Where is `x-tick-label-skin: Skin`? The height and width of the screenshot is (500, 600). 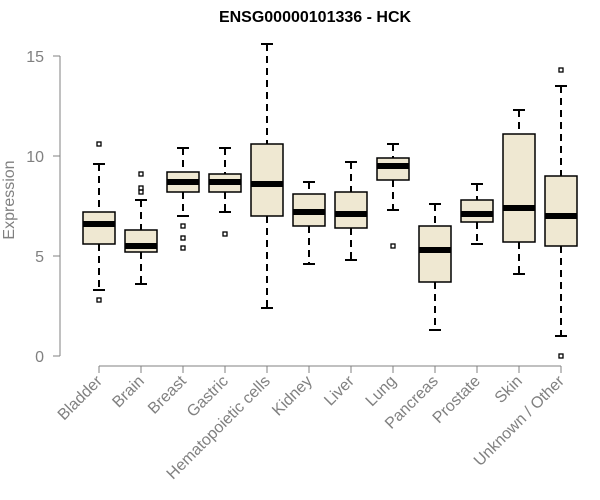 x-tick-label-skin: Skin is located at coordinates (509, 390).